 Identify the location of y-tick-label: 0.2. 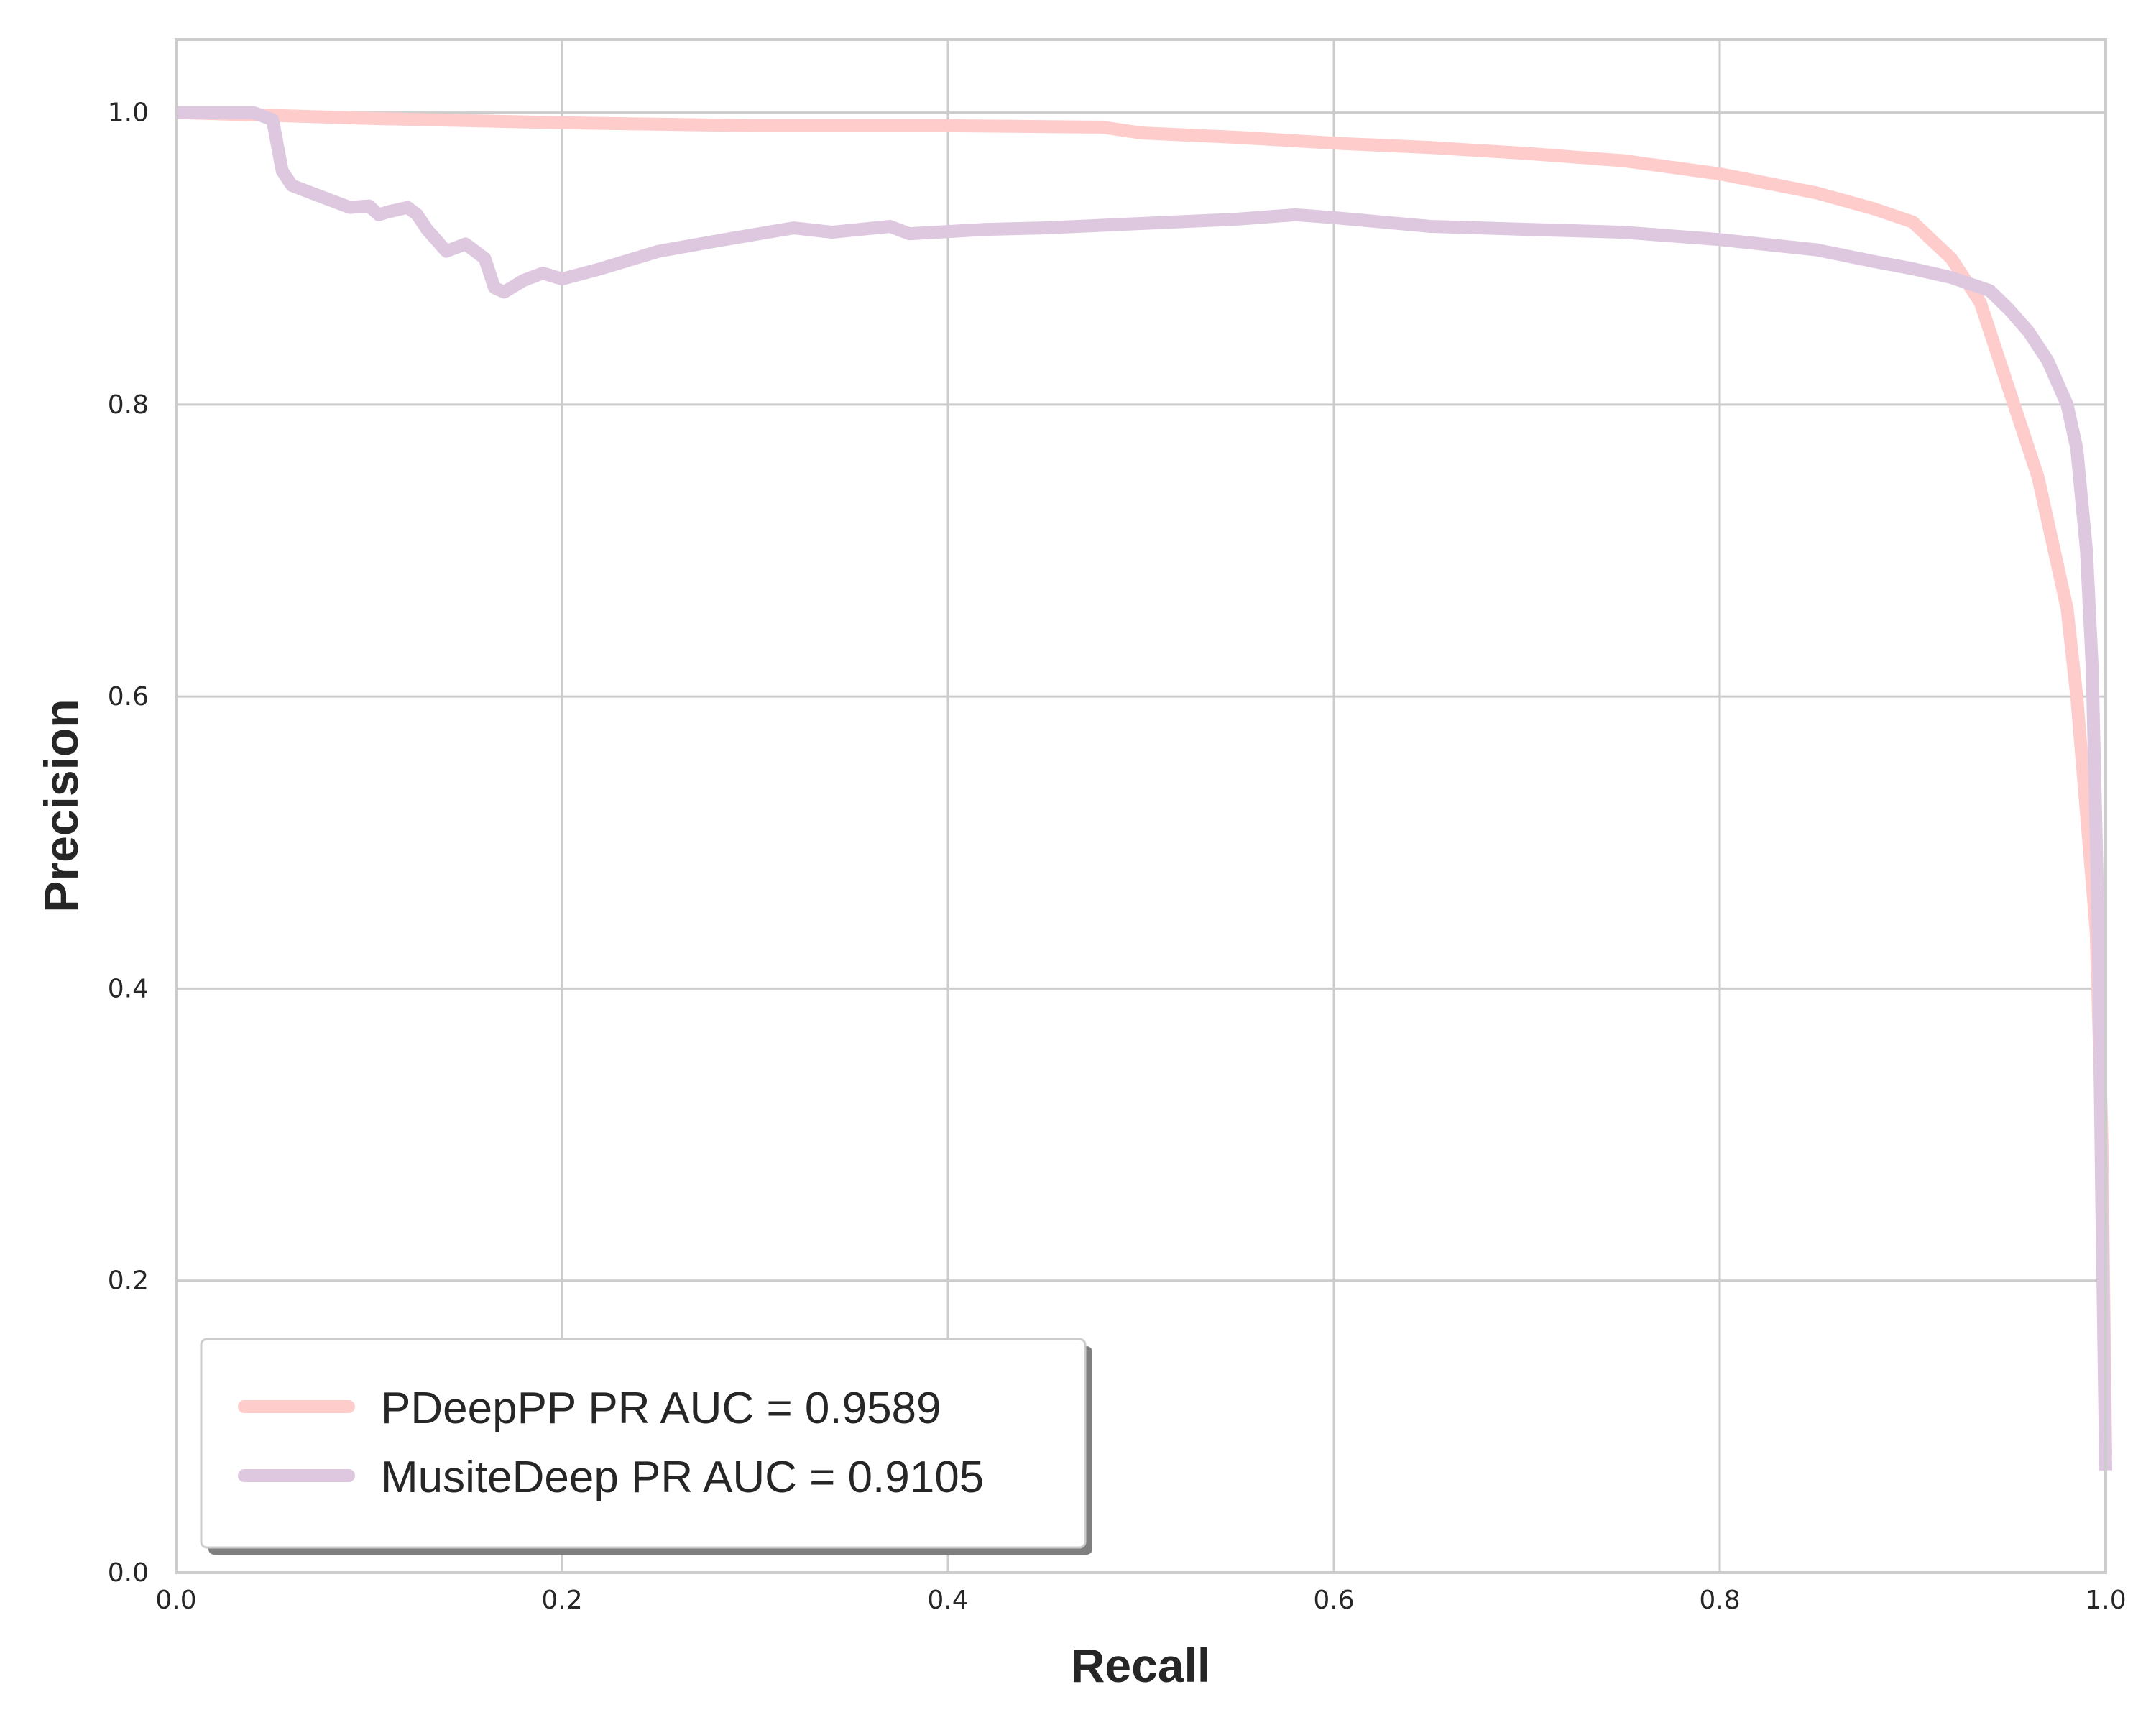
(128, 1281).